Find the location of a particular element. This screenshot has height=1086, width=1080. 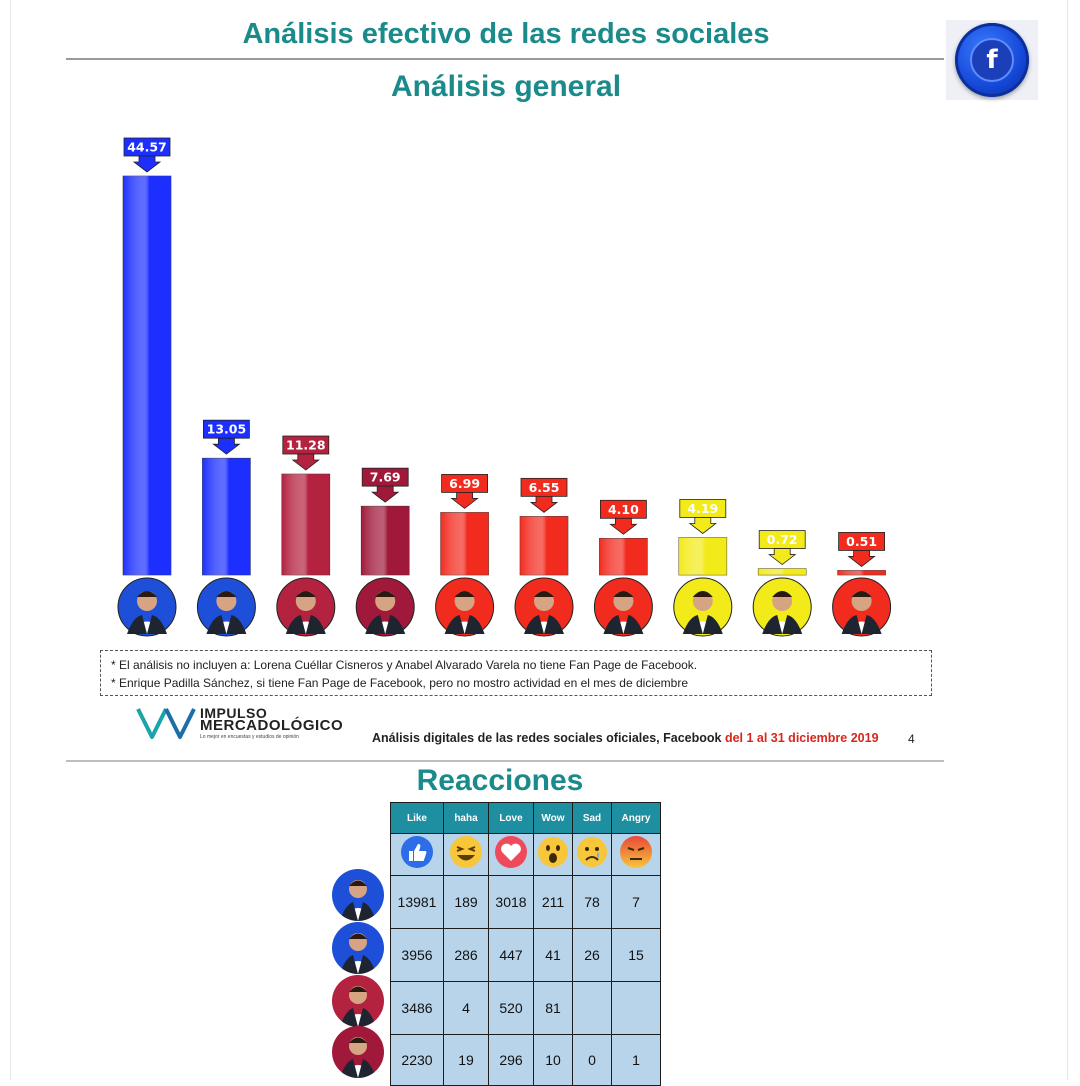

header-angry: Angry is located at coordinates (636, 818).